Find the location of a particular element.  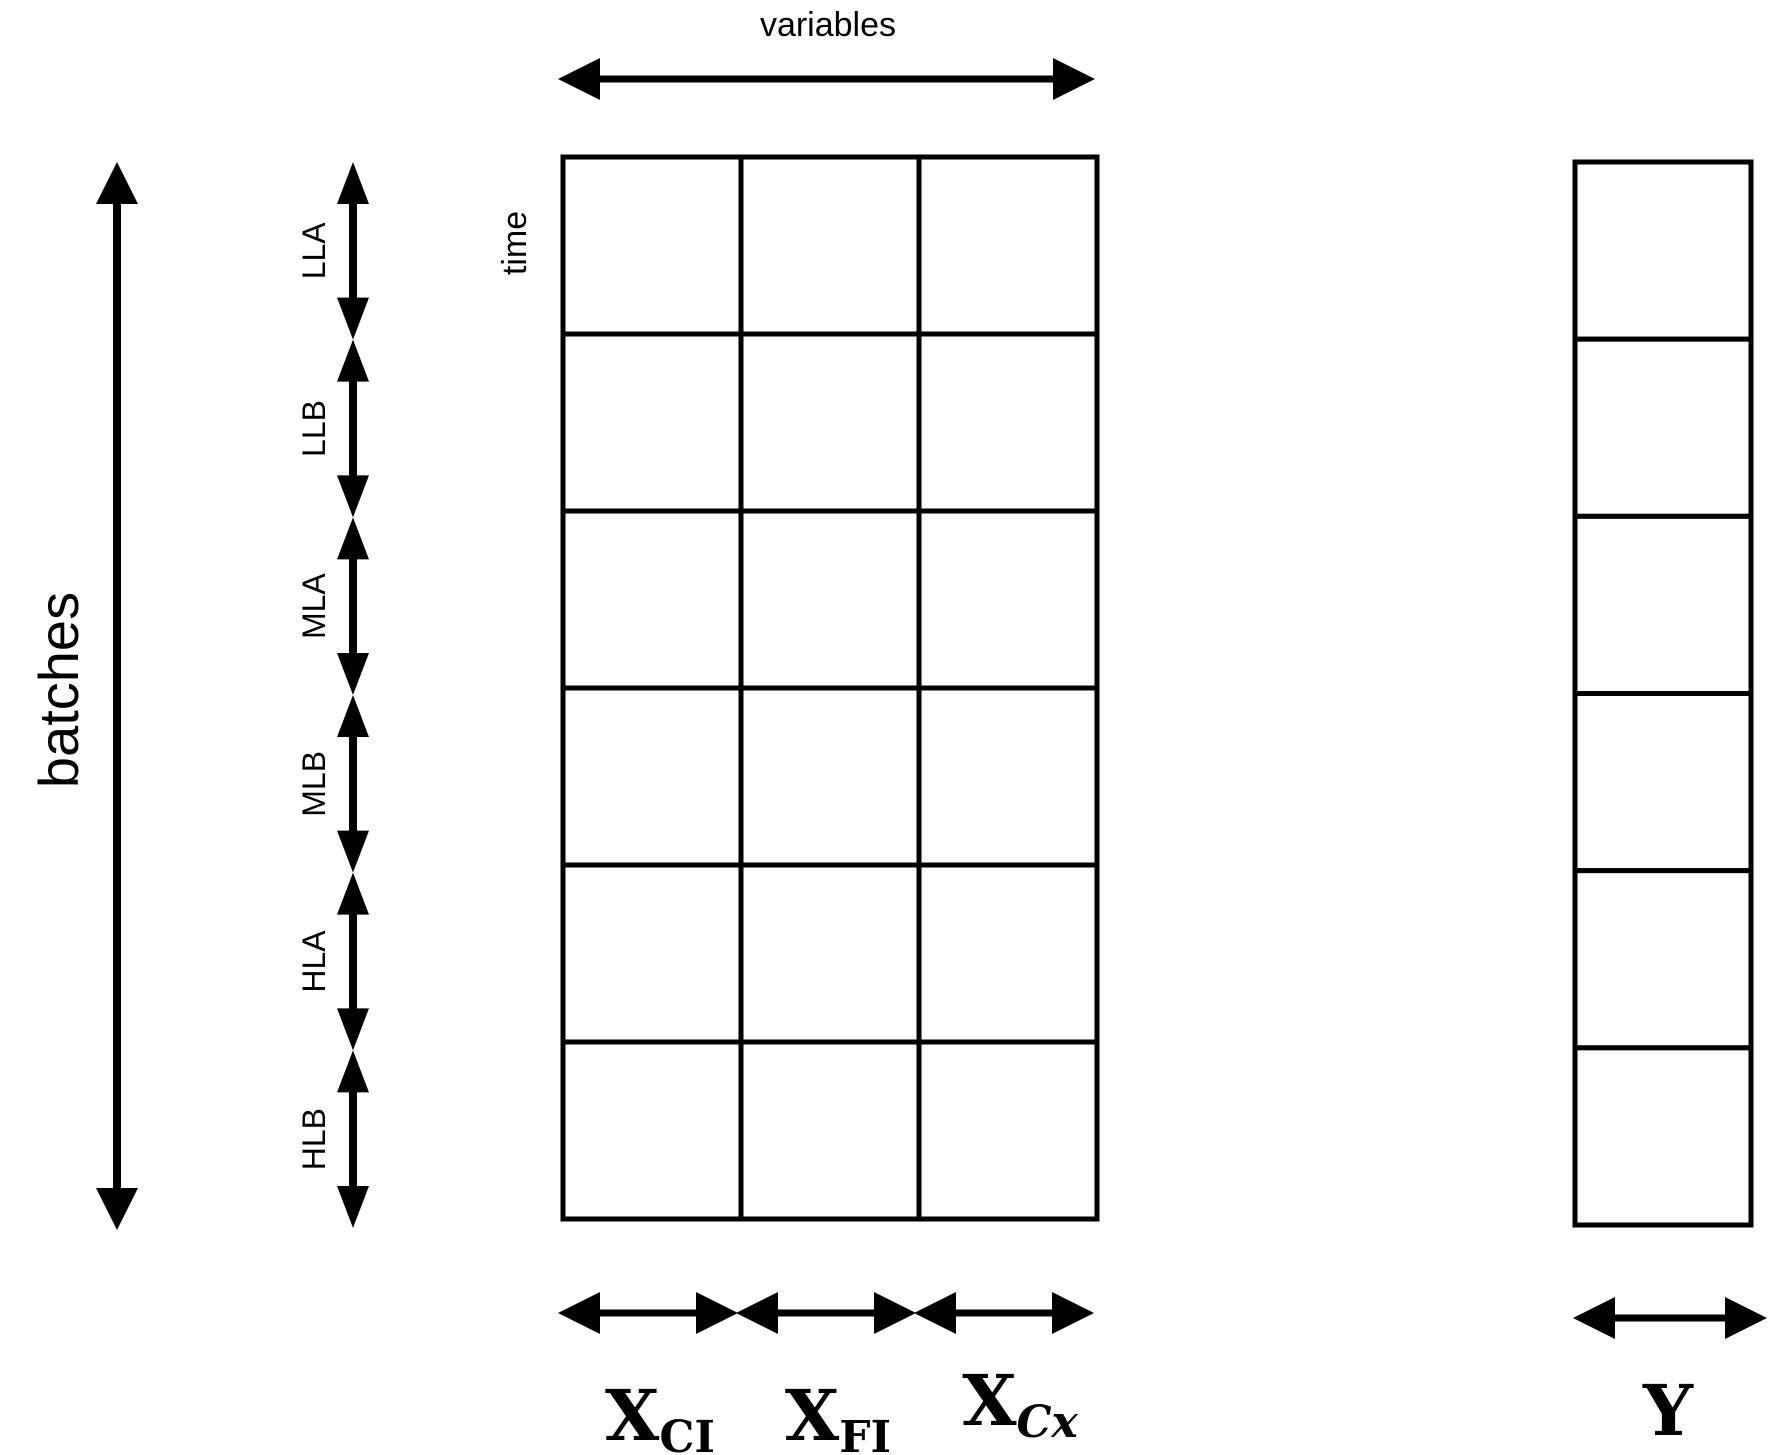

x-cell-r2-c2 is located at coordinates (830, 422).